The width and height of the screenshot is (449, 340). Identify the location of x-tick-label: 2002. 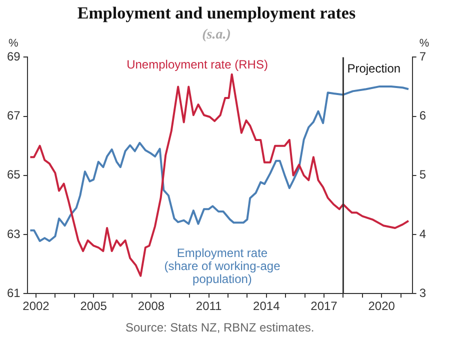
(36, 306).